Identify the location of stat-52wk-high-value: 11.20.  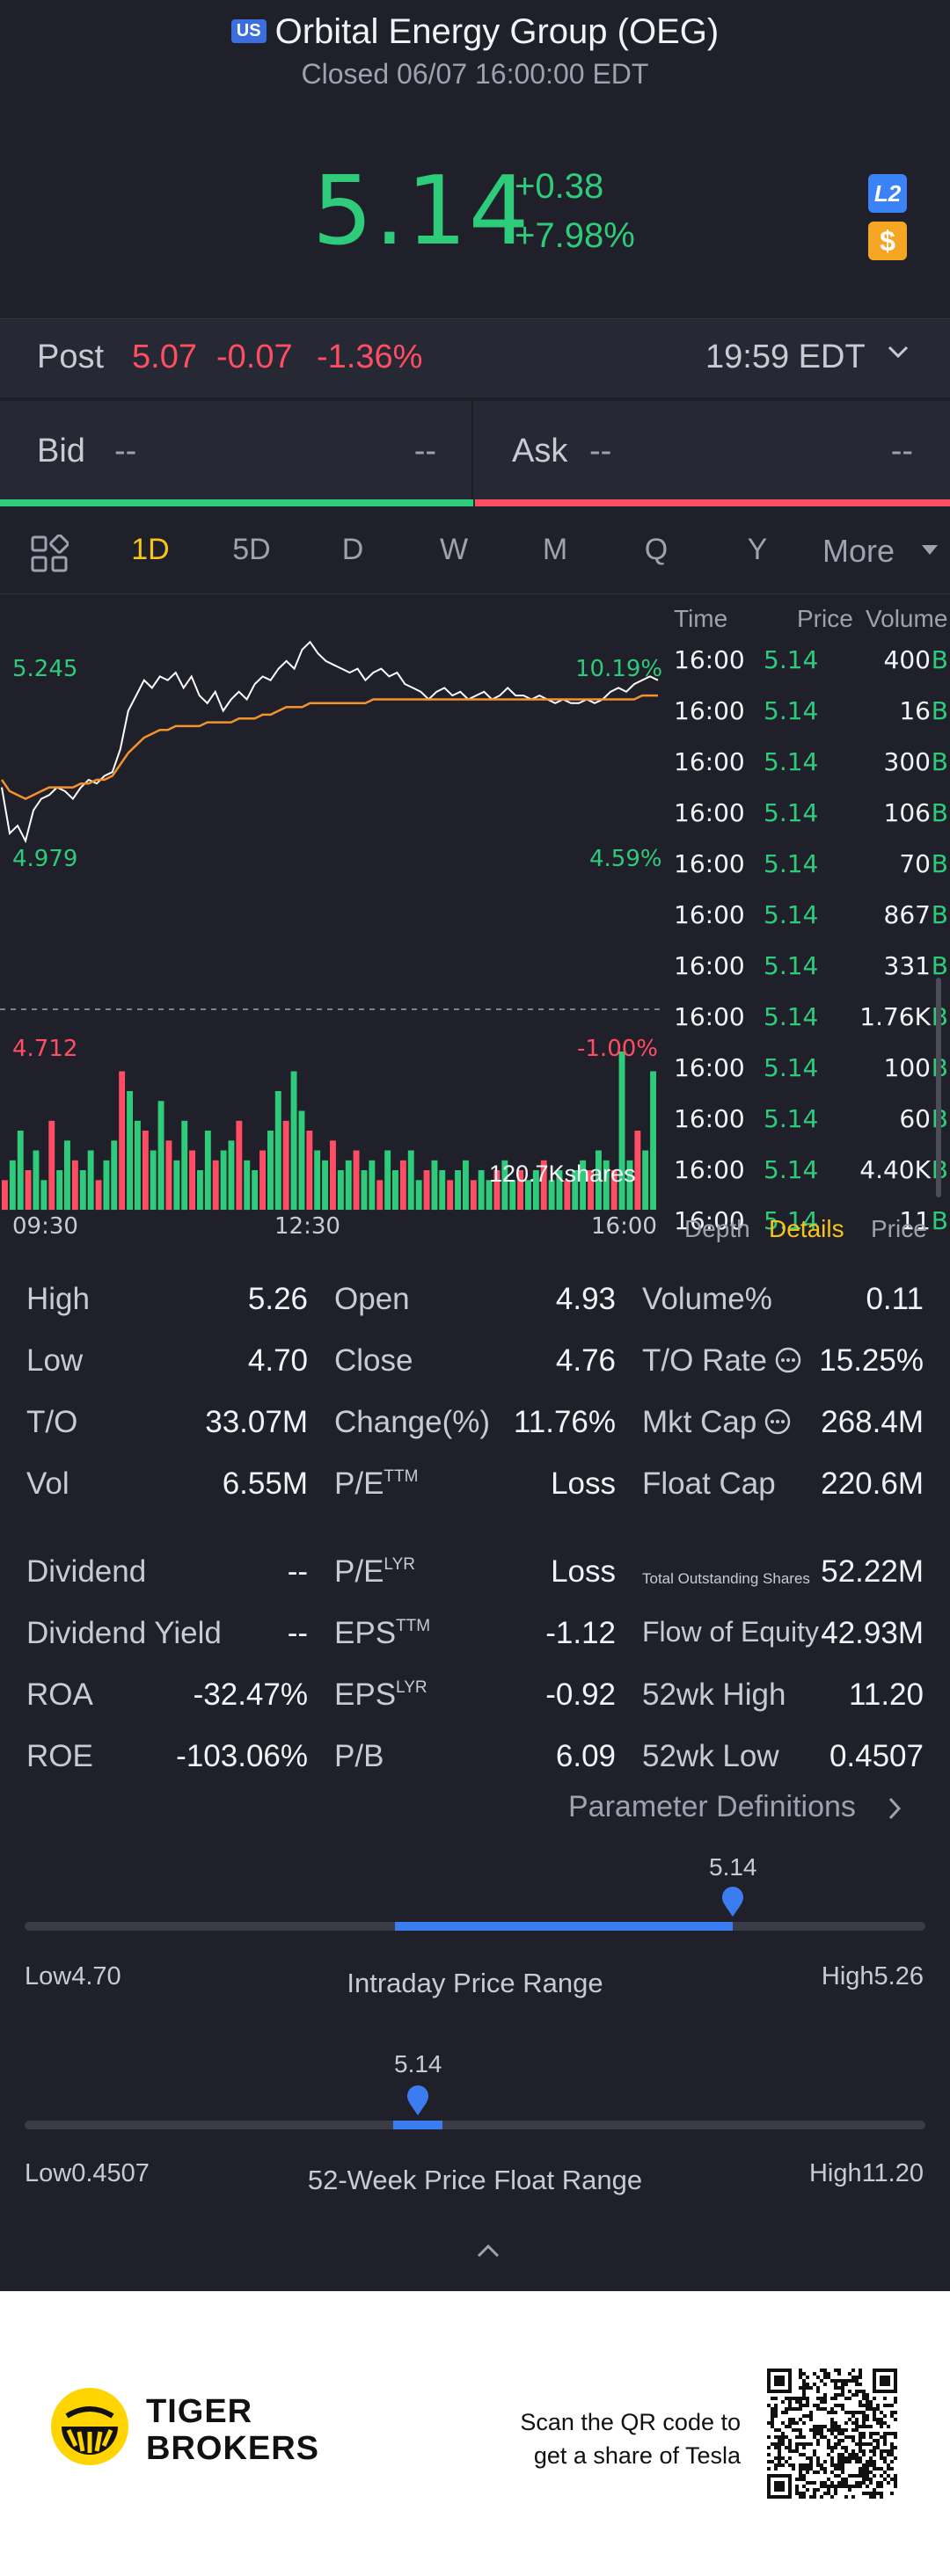
(886, 1694).